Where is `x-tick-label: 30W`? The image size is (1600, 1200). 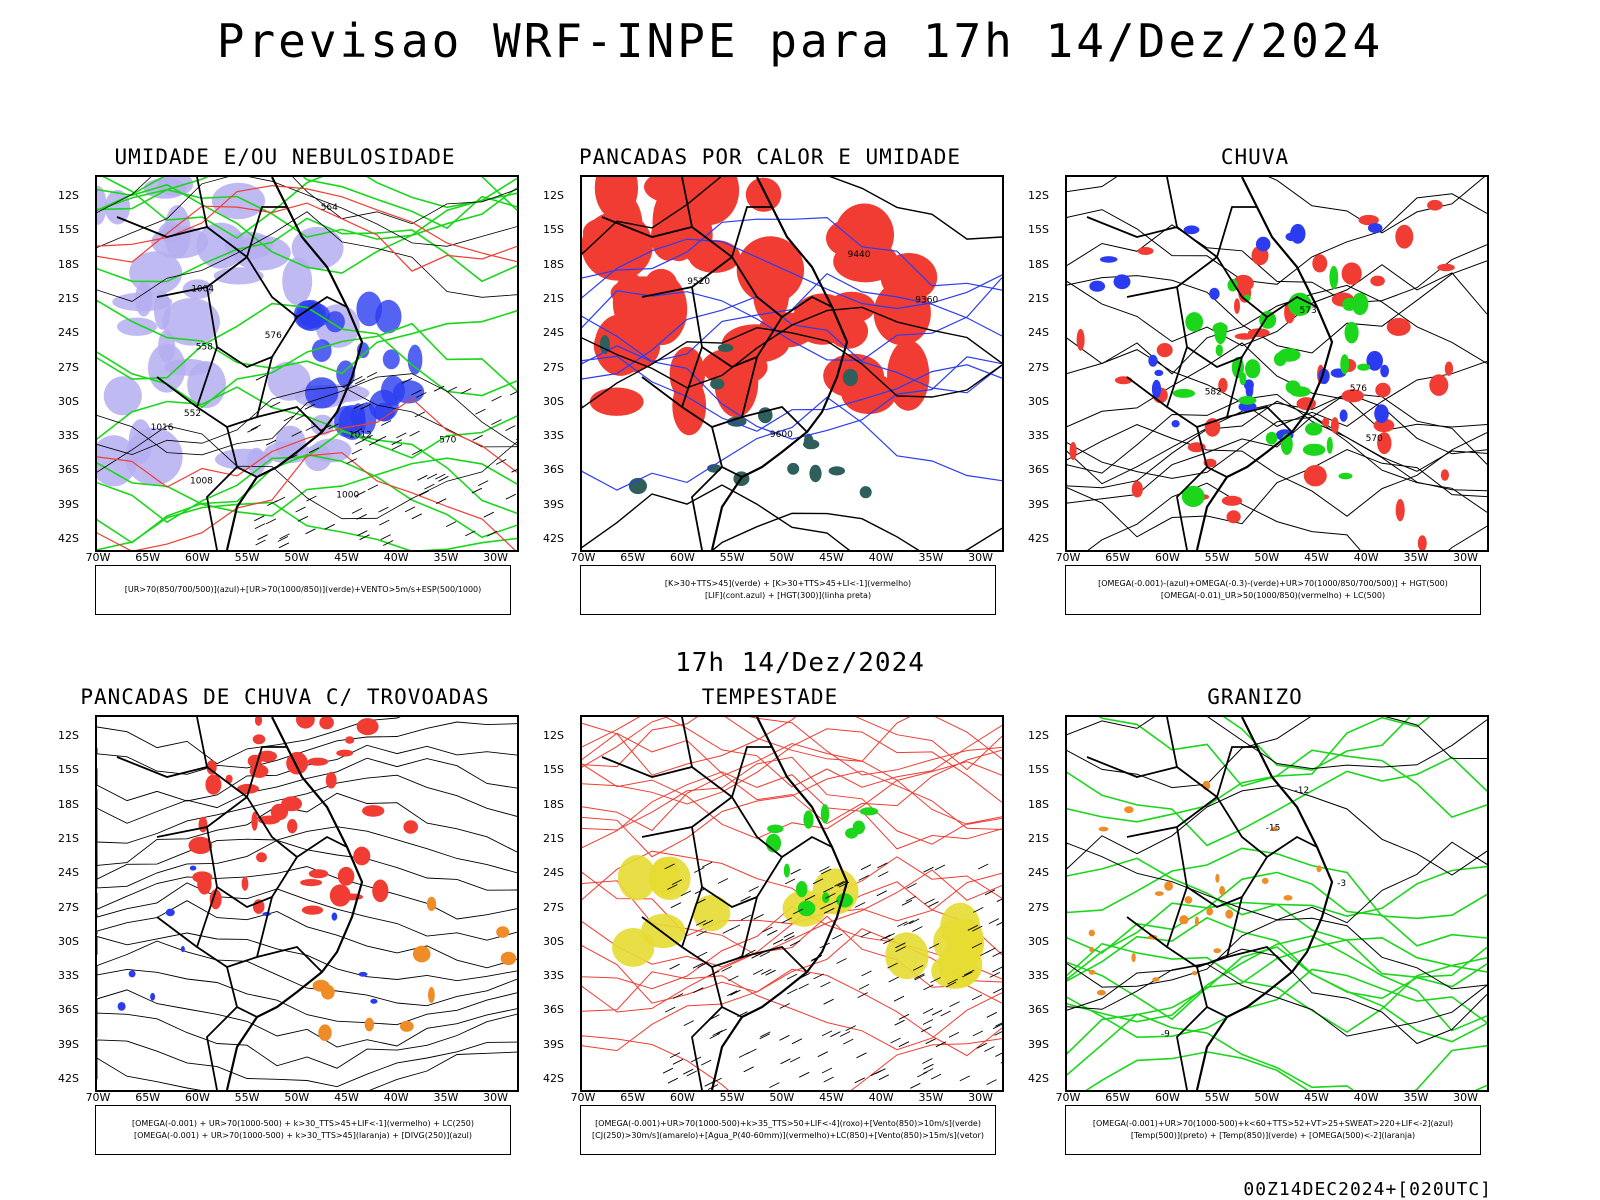
x-tick-label: 30W is located at coordinates (1466, 557).